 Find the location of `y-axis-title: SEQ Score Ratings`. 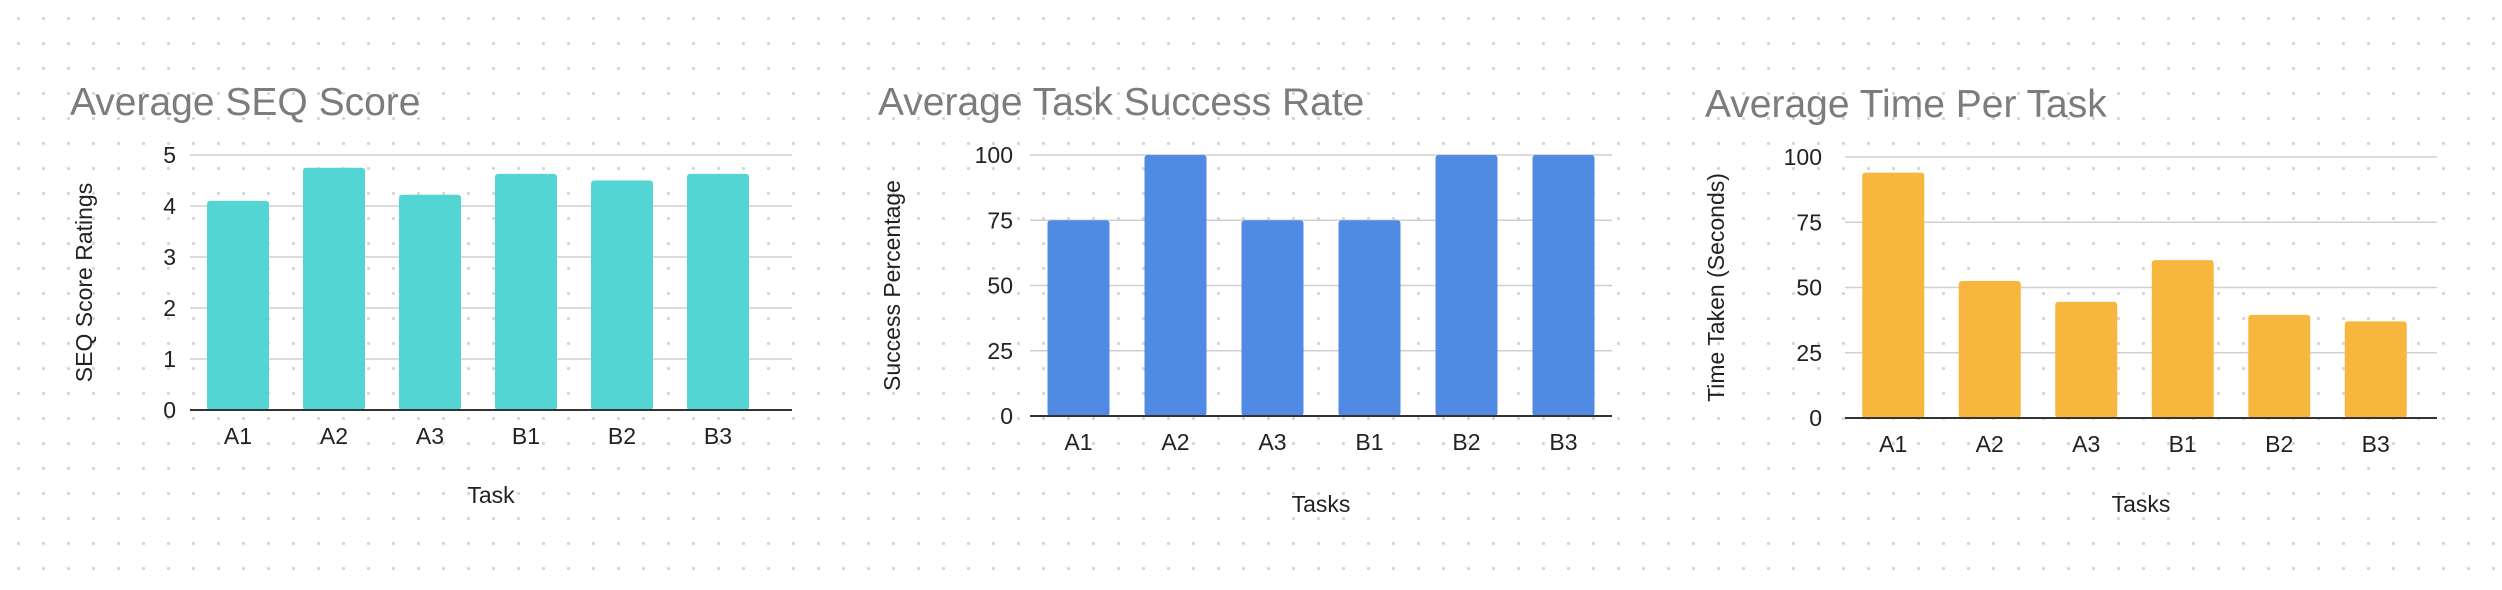

y-axis-title: SEQ Score Ratings is located at coordinates (84, 282).